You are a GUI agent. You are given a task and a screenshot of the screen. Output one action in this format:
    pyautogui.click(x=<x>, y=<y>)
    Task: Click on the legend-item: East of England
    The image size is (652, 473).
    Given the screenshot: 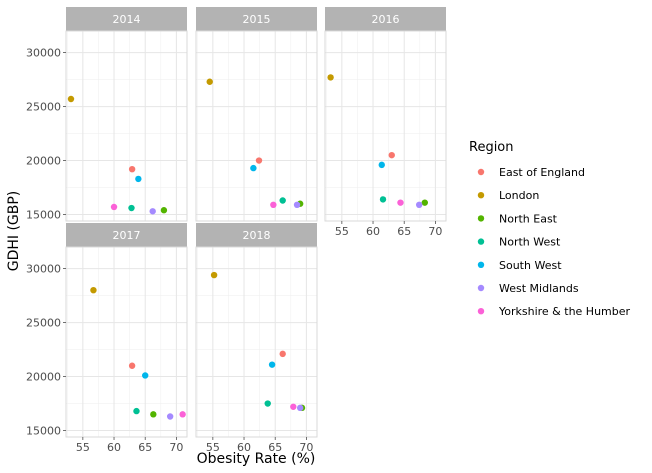 What is the action you would take?
    pyautogui.click(x=531, y=172)
    